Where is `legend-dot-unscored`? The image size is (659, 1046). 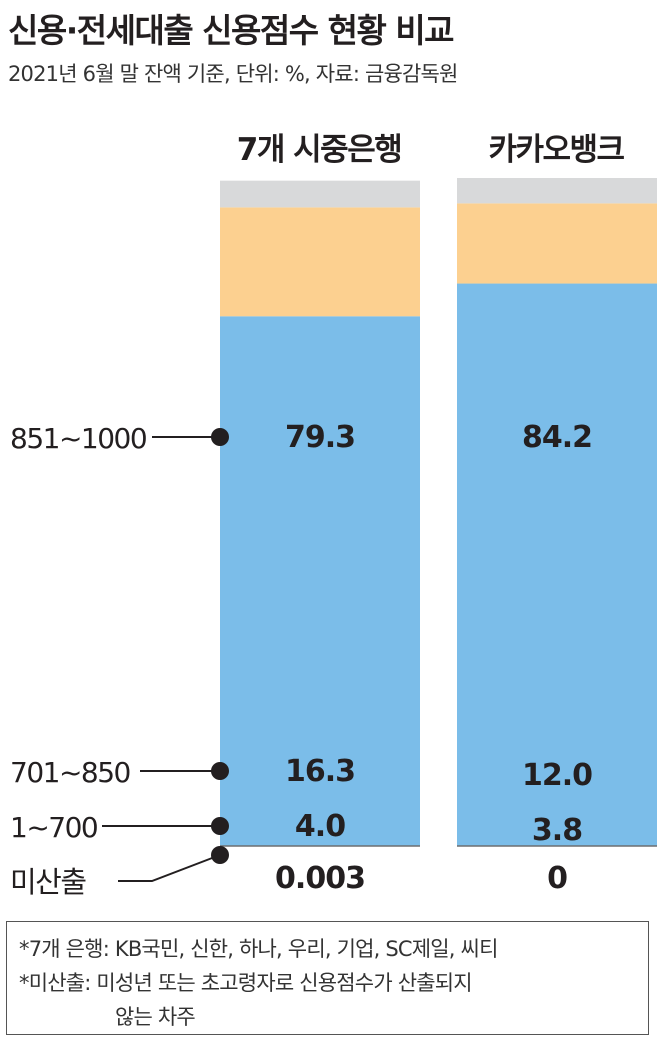 legend-dot-unscored is located at coordinates (220, 855).